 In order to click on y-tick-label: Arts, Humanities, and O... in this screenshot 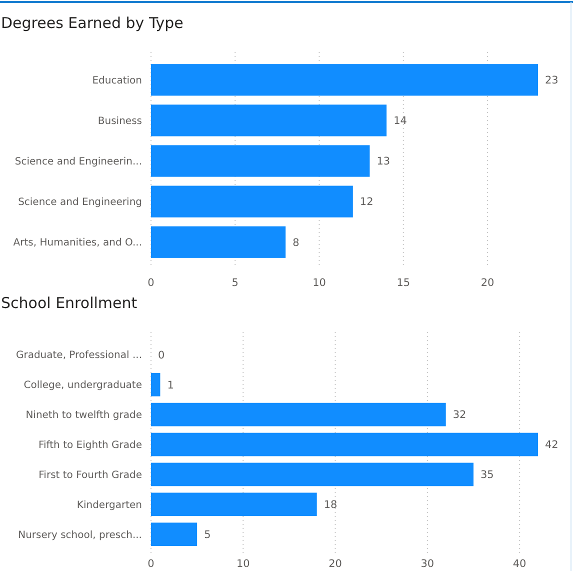, I will do `click(77, 243)`.